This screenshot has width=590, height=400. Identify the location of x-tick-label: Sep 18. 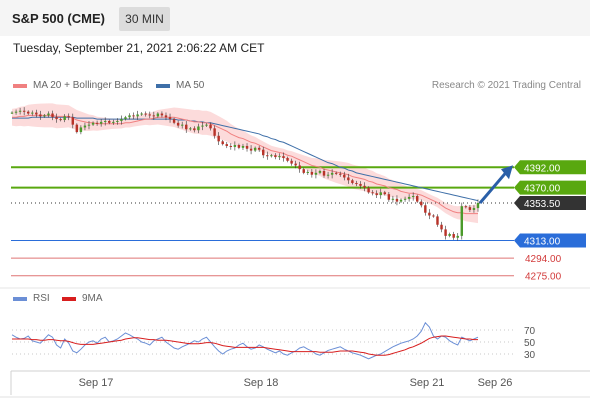
(261, 383).